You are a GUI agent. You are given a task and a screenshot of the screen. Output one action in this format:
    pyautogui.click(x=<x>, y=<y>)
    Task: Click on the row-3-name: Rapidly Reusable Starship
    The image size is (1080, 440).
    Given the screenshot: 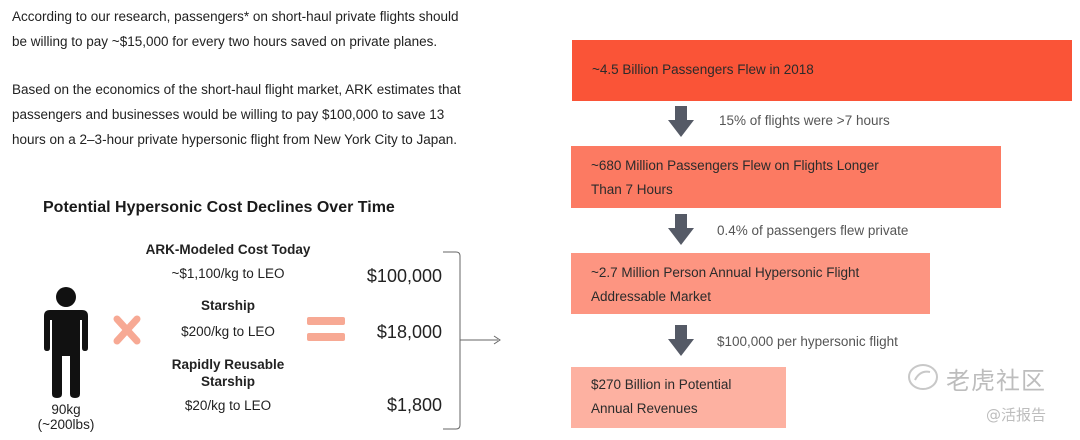 What is the action you would take?
    pyautogui.click(x=228, y=373)
    